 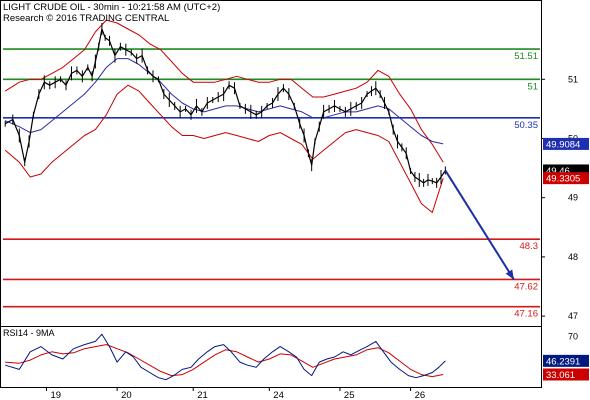 I want to click on rsi-line, so click(x=225, y=357).